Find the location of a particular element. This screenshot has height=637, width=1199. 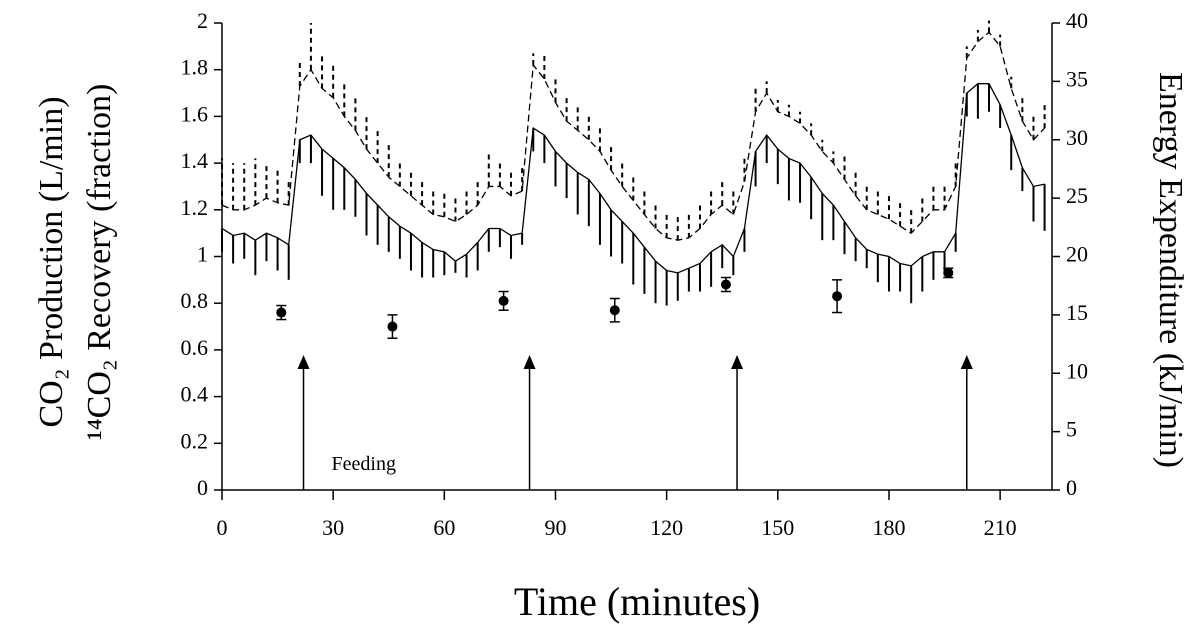

x-axis-title: Time (minutes) is located at coordinates (637, 601).